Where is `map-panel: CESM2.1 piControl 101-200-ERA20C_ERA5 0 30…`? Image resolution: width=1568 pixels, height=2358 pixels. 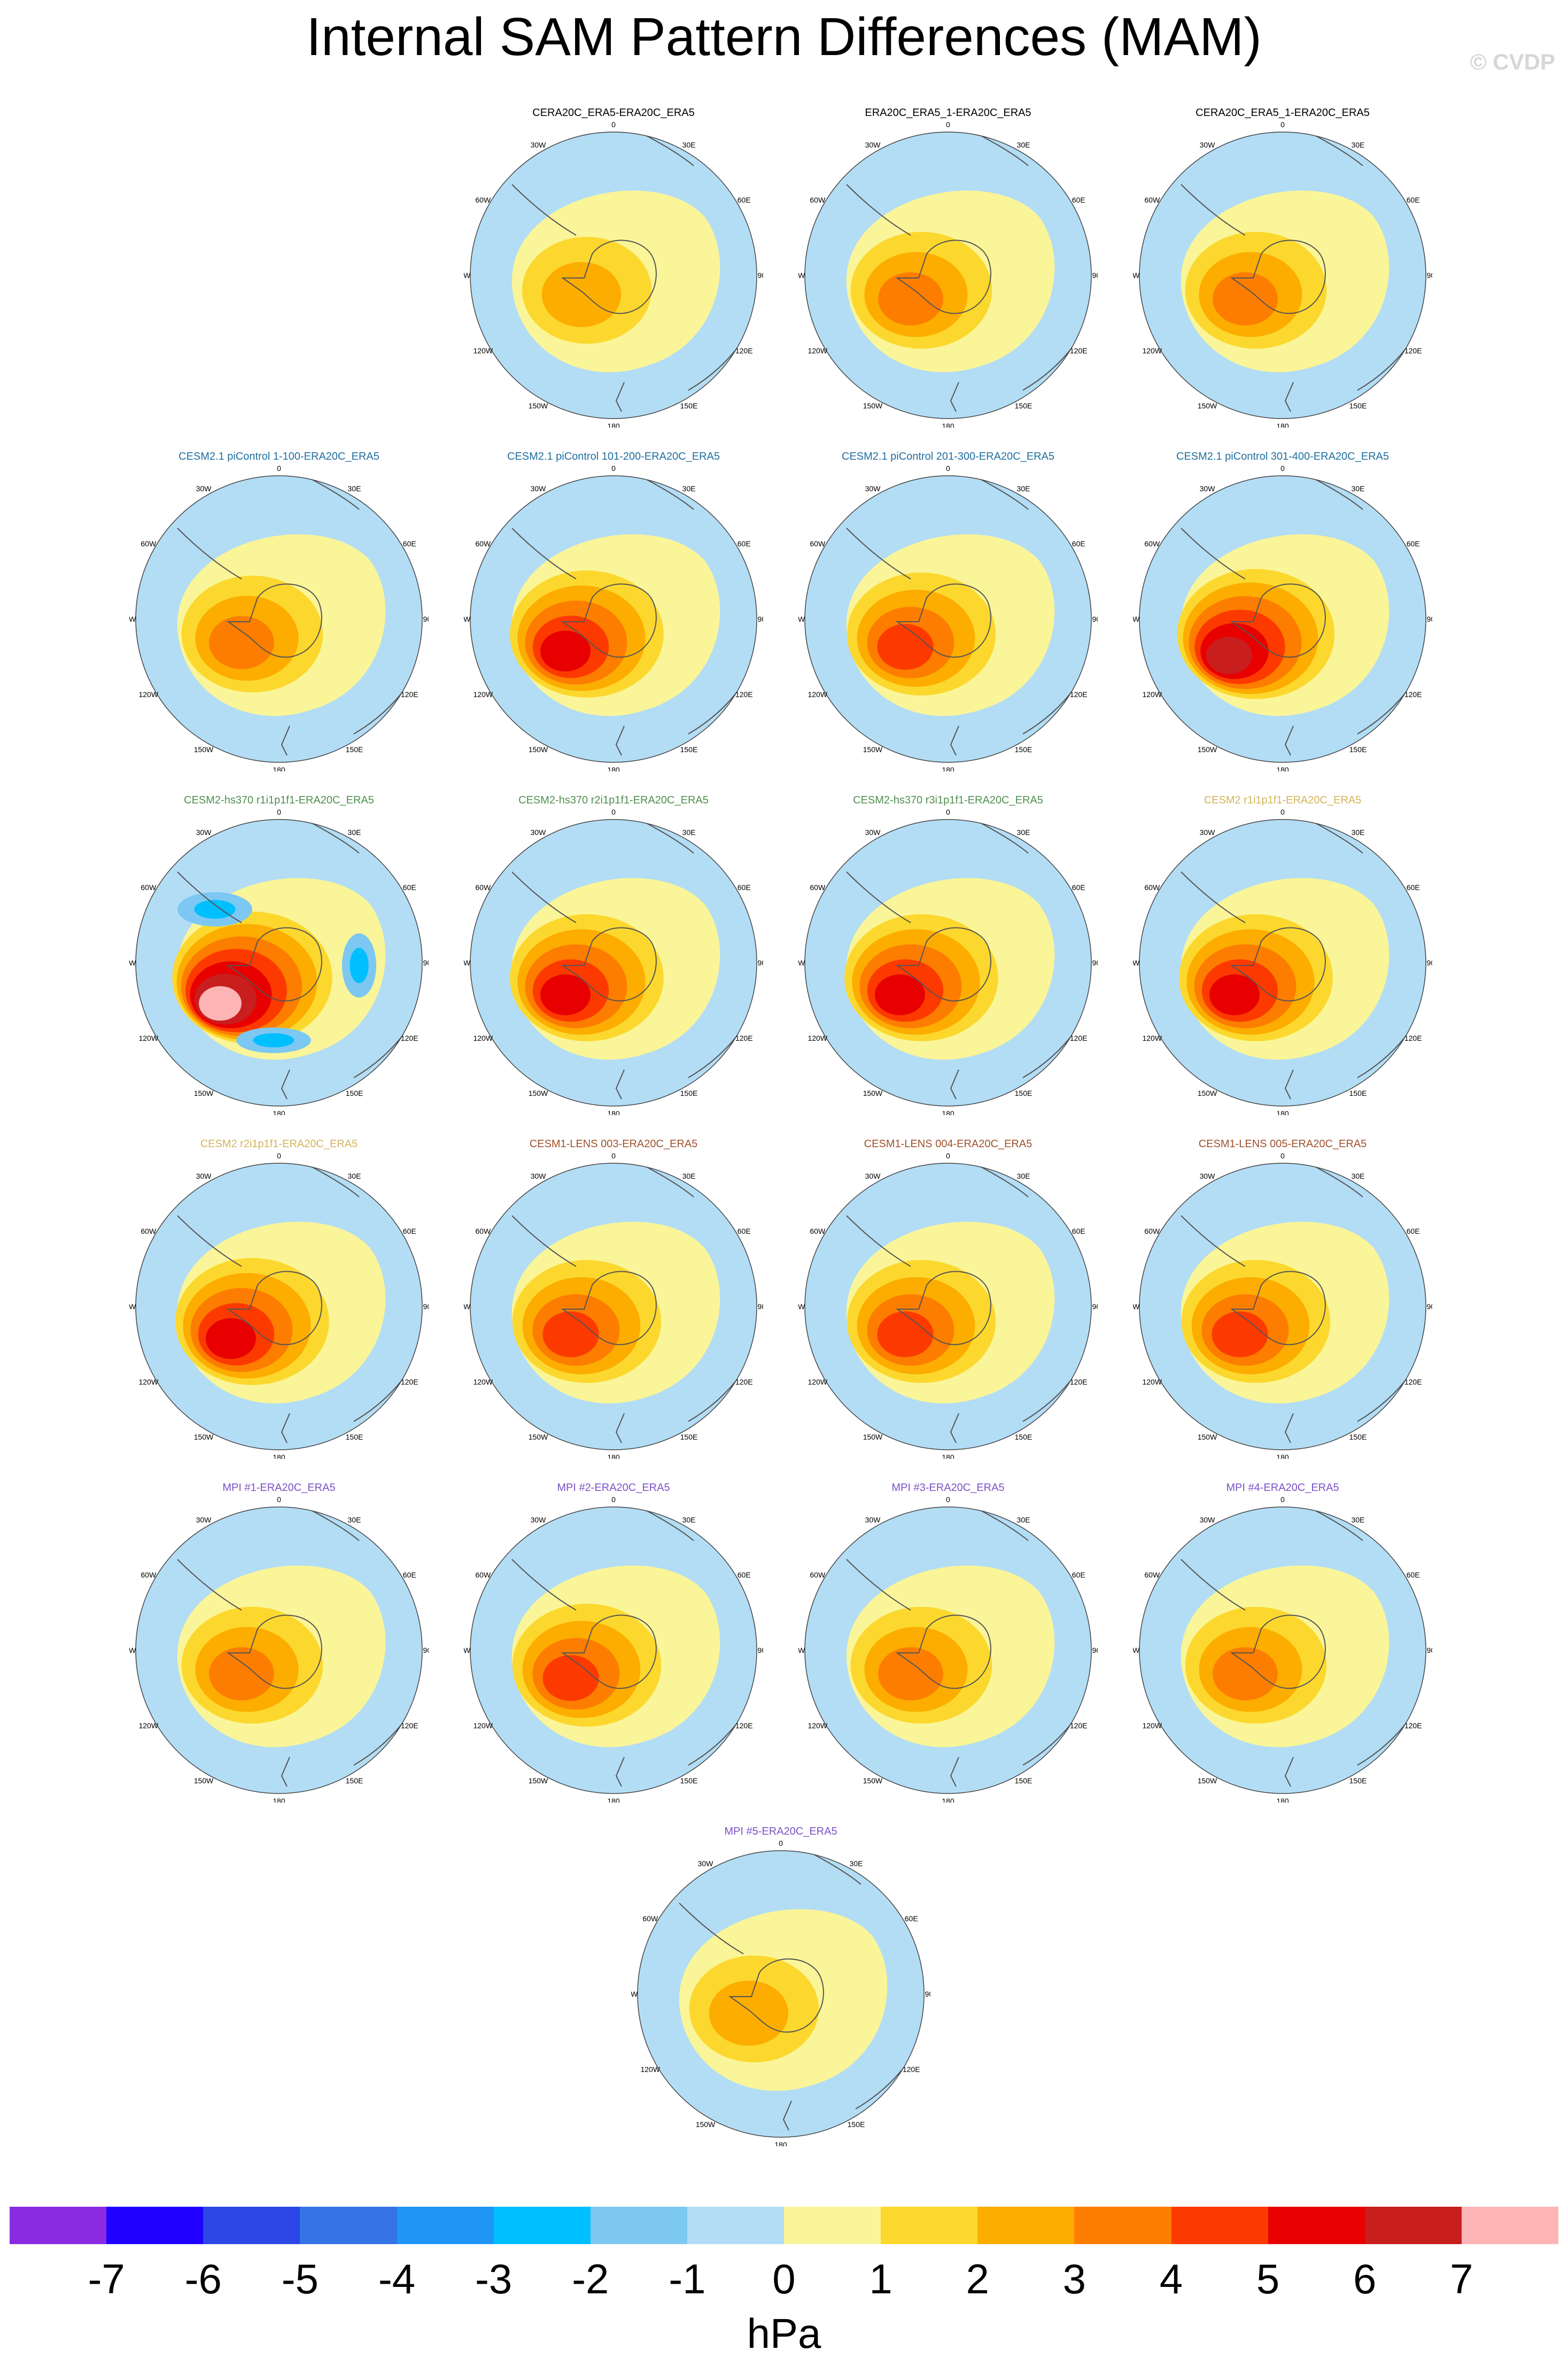
map-panel: CESM2.1 piControl 101-200-ERA20C_ERA5 0 30… is located at coordinates (613, 611).